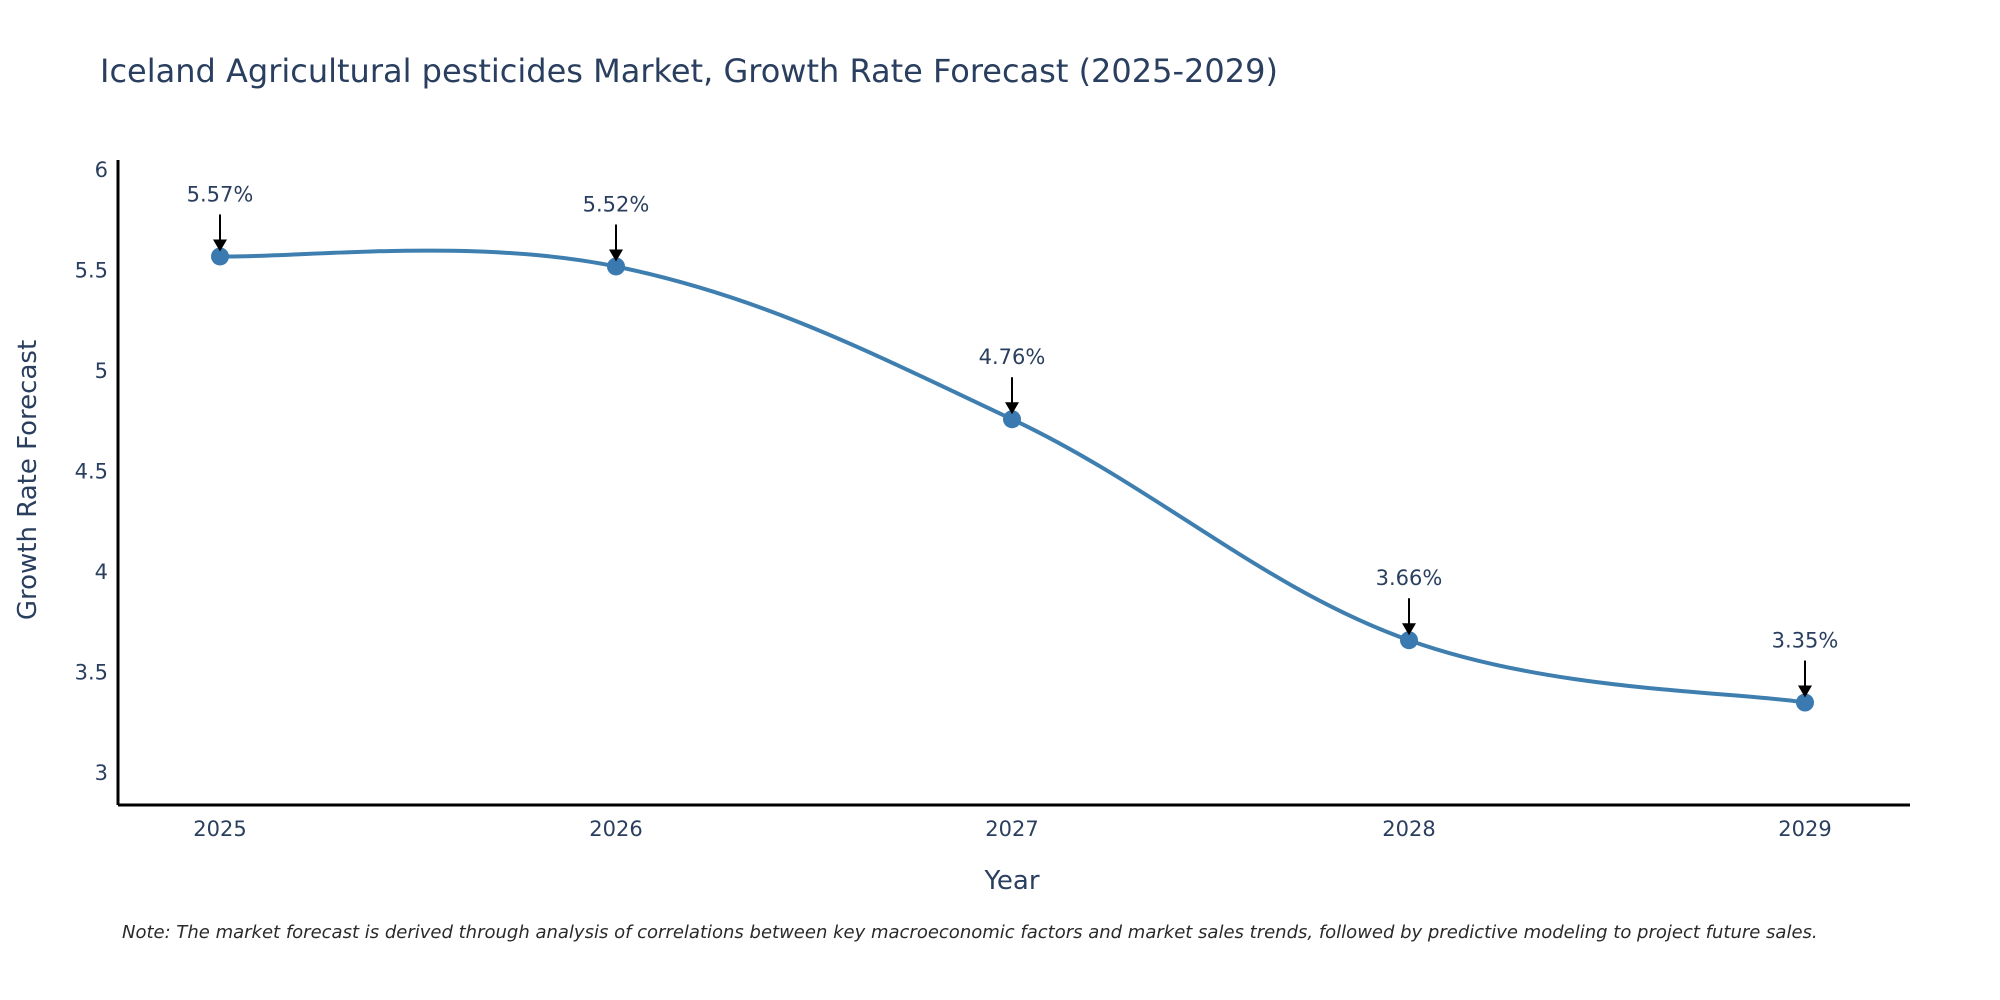 The width and height of the screenshot is (2000, 1000). What do you see at coordinates (1804, 829) in the screenshot?
I see `x-tick-label: 2029` at bounding box center [1804, 829].